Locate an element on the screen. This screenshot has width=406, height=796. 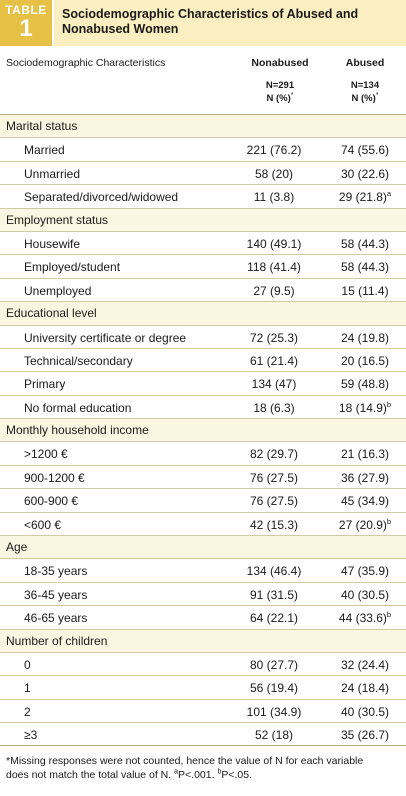
abused-value-text: 20 (16.5) is located at coordinates (365, 360).